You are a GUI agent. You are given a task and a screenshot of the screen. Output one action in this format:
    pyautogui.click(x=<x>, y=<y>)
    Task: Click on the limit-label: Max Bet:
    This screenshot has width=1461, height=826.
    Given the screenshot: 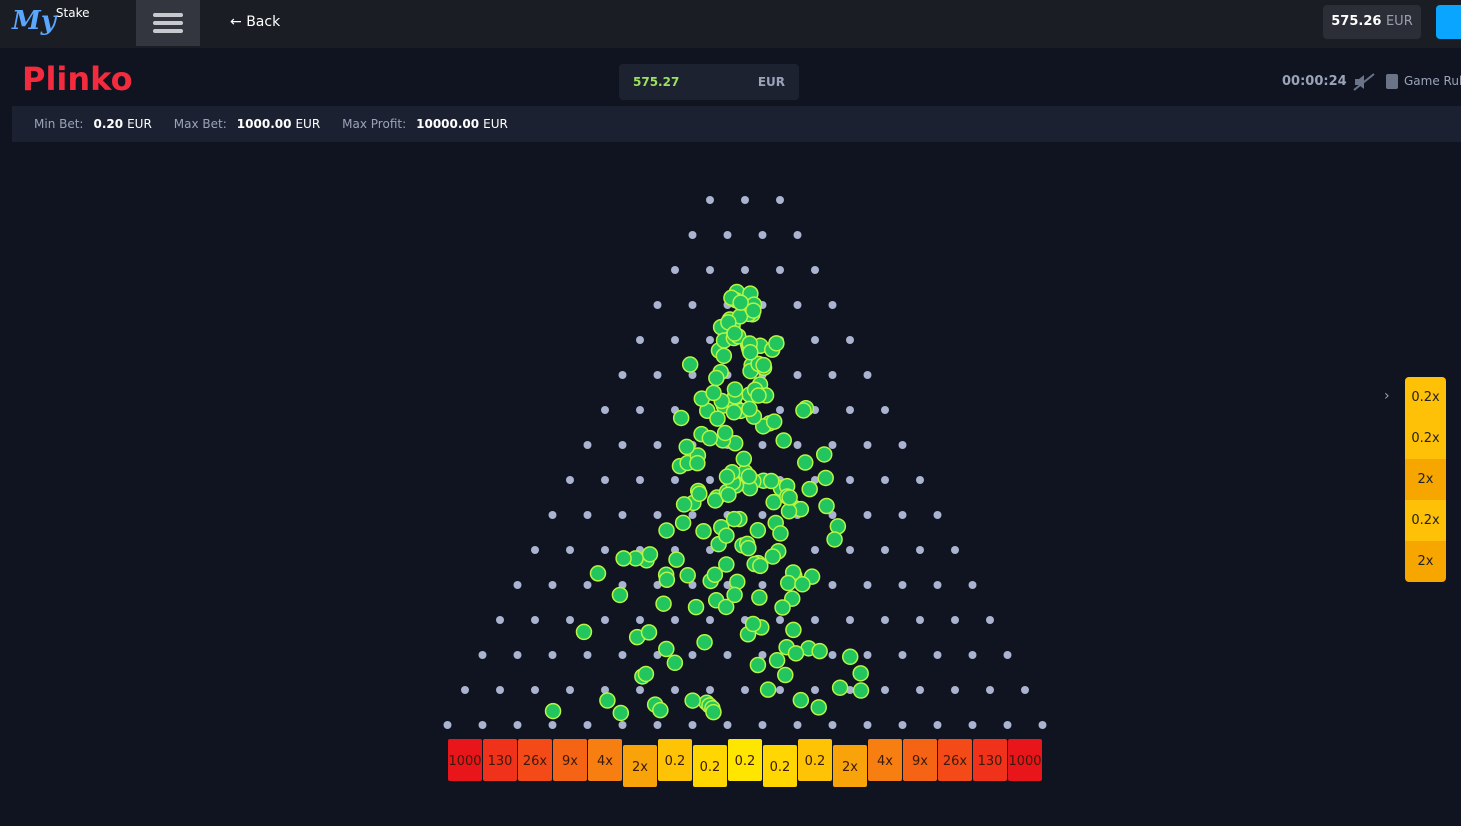 What is the action you would take?
    pyautogui.click(x=200, y=124)
    